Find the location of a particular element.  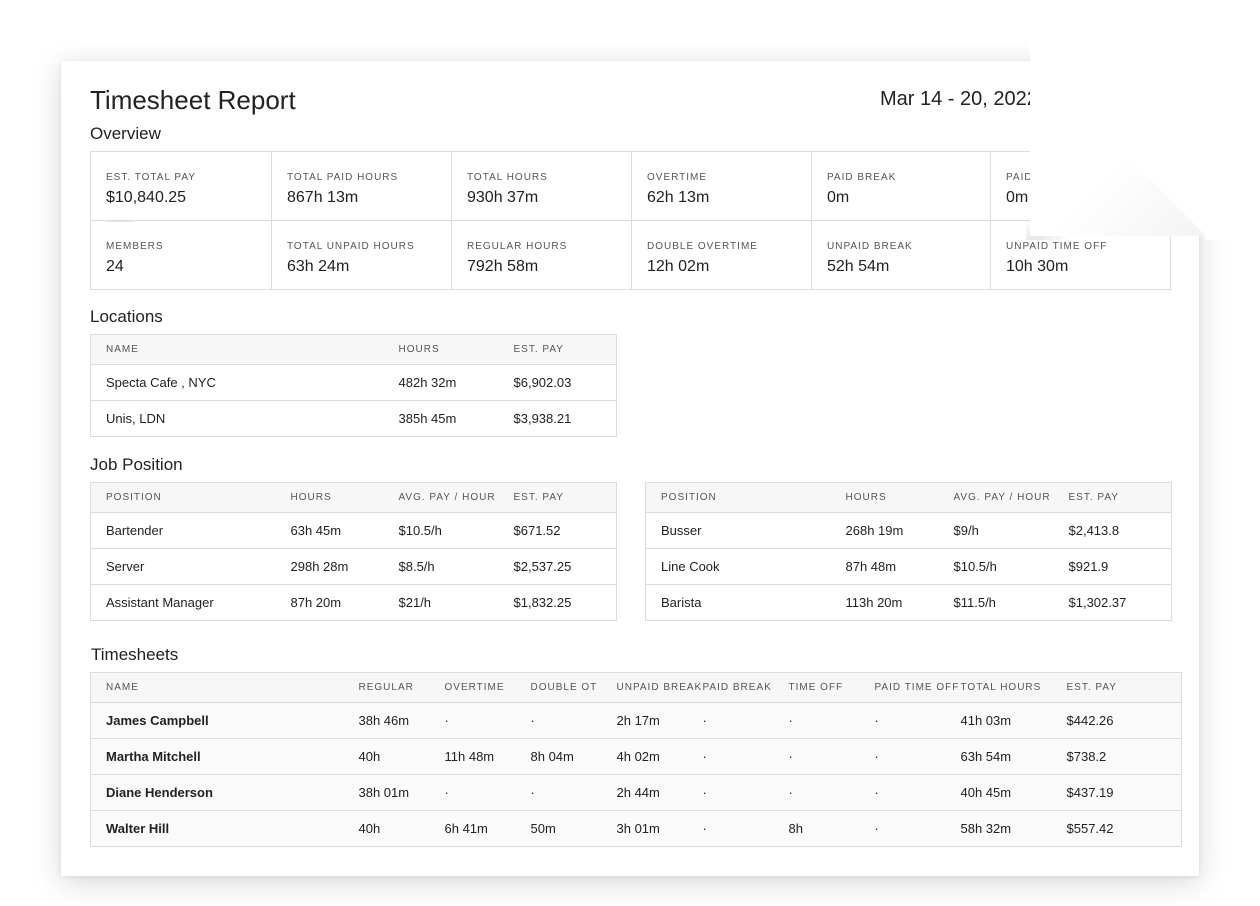

timesheets-heading: Timesheets is located at coordinates (135, 654).